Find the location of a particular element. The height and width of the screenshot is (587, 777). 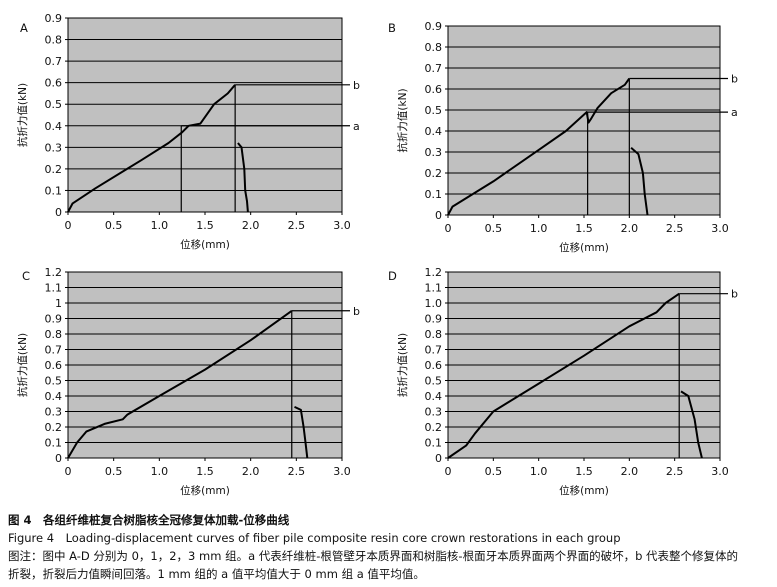

panel-label: D is located at coordinates (392, 276).